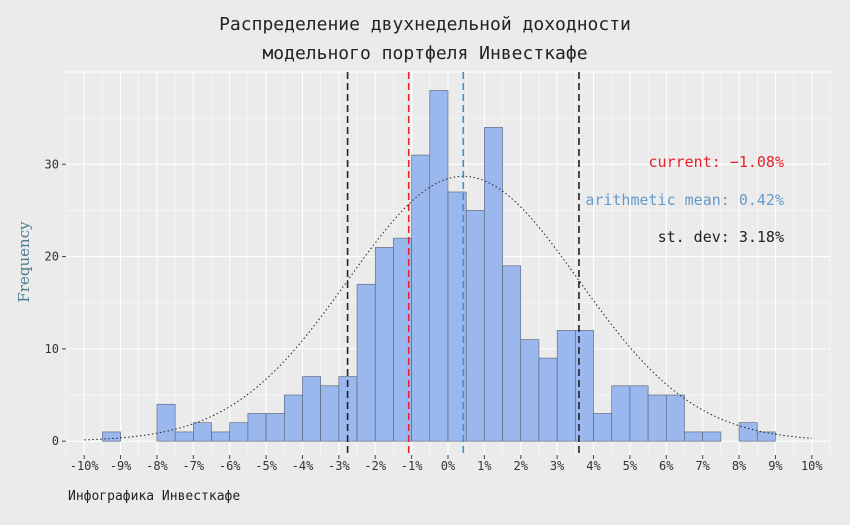 Image resolution: width=850 pixels, height=525 pixels. Describe the element at coordinates (702, 466) in the screenshot. I see `x-tick-label: 7%` at that location.